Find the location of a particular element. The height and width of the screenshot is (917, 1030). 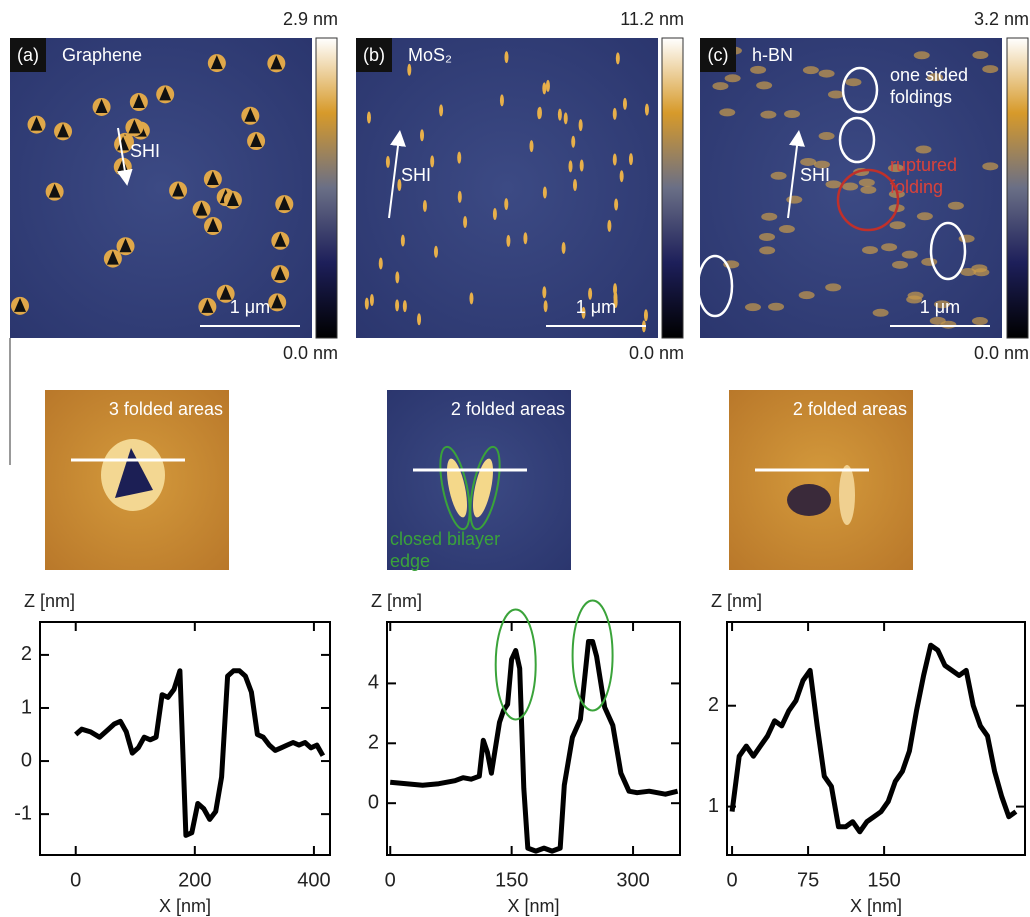

annotation: foldings is located at coordinates (921, 97).